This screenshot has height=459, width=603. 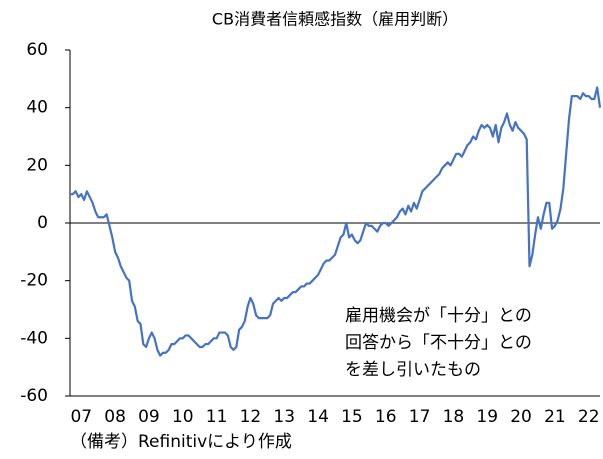 I want to click on x-tick-label: 16, so click(x=386, y=417).